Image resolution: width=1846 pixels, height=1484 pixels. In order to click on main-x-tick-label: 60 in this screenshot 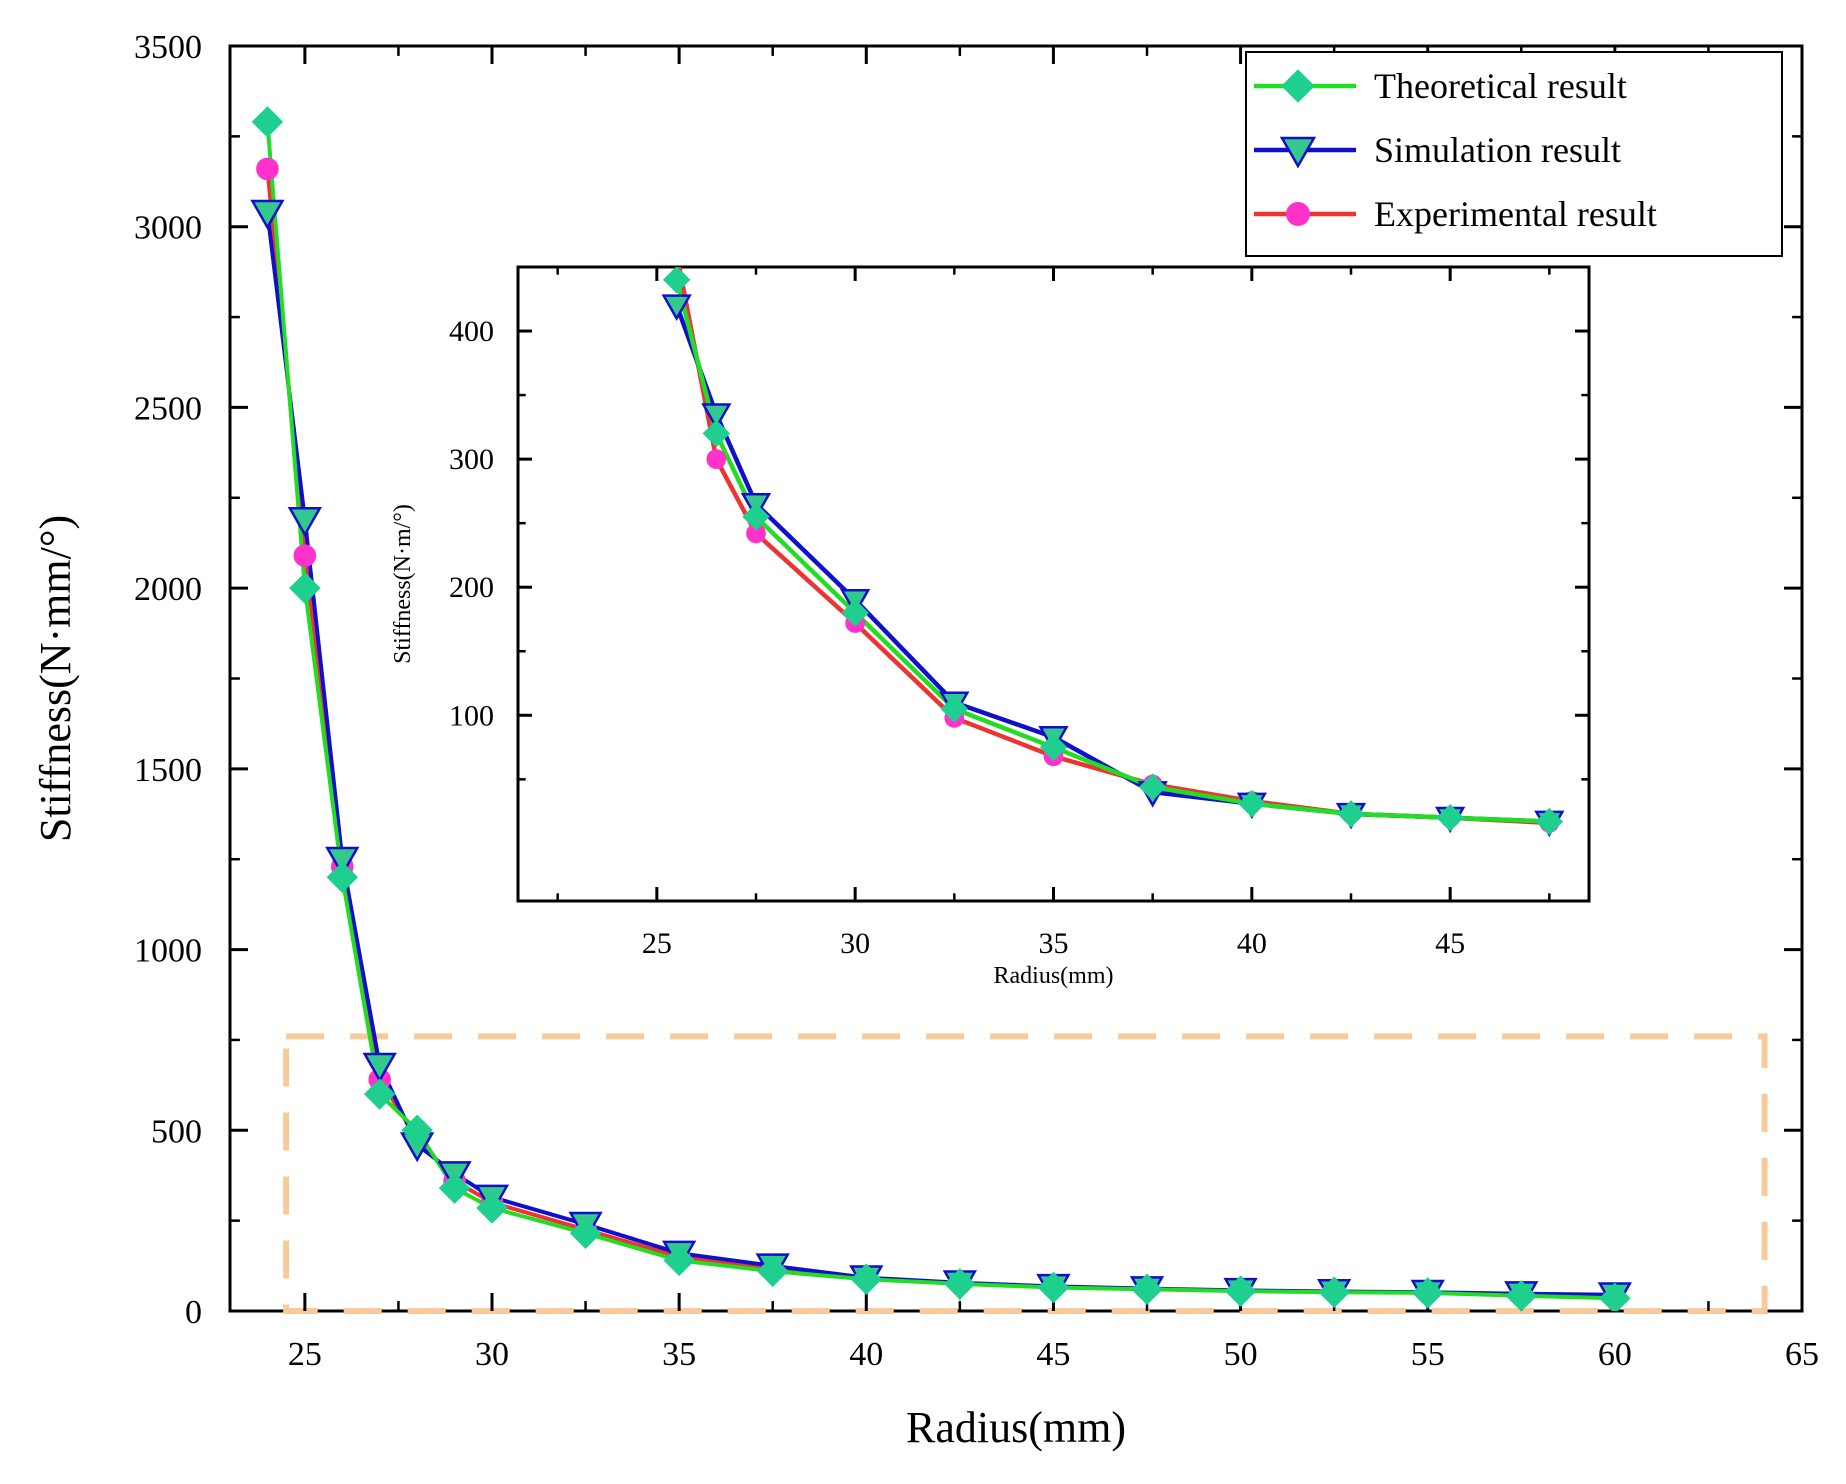, I will do `click(1615, 1354)`.